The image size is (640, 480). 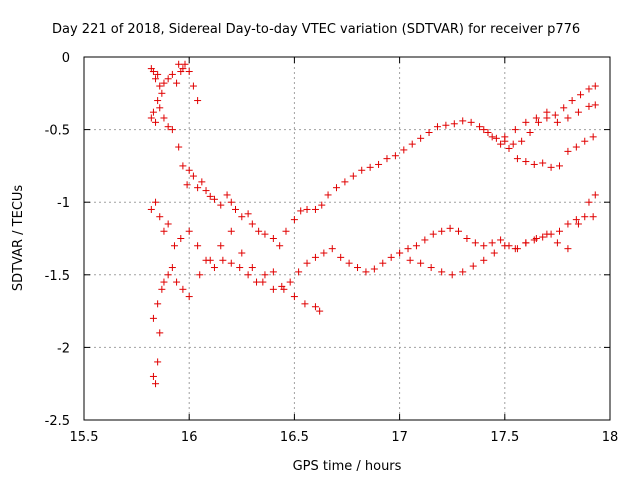 I want to click on x-tick-label: 17.5, so click(x=504, y=437).